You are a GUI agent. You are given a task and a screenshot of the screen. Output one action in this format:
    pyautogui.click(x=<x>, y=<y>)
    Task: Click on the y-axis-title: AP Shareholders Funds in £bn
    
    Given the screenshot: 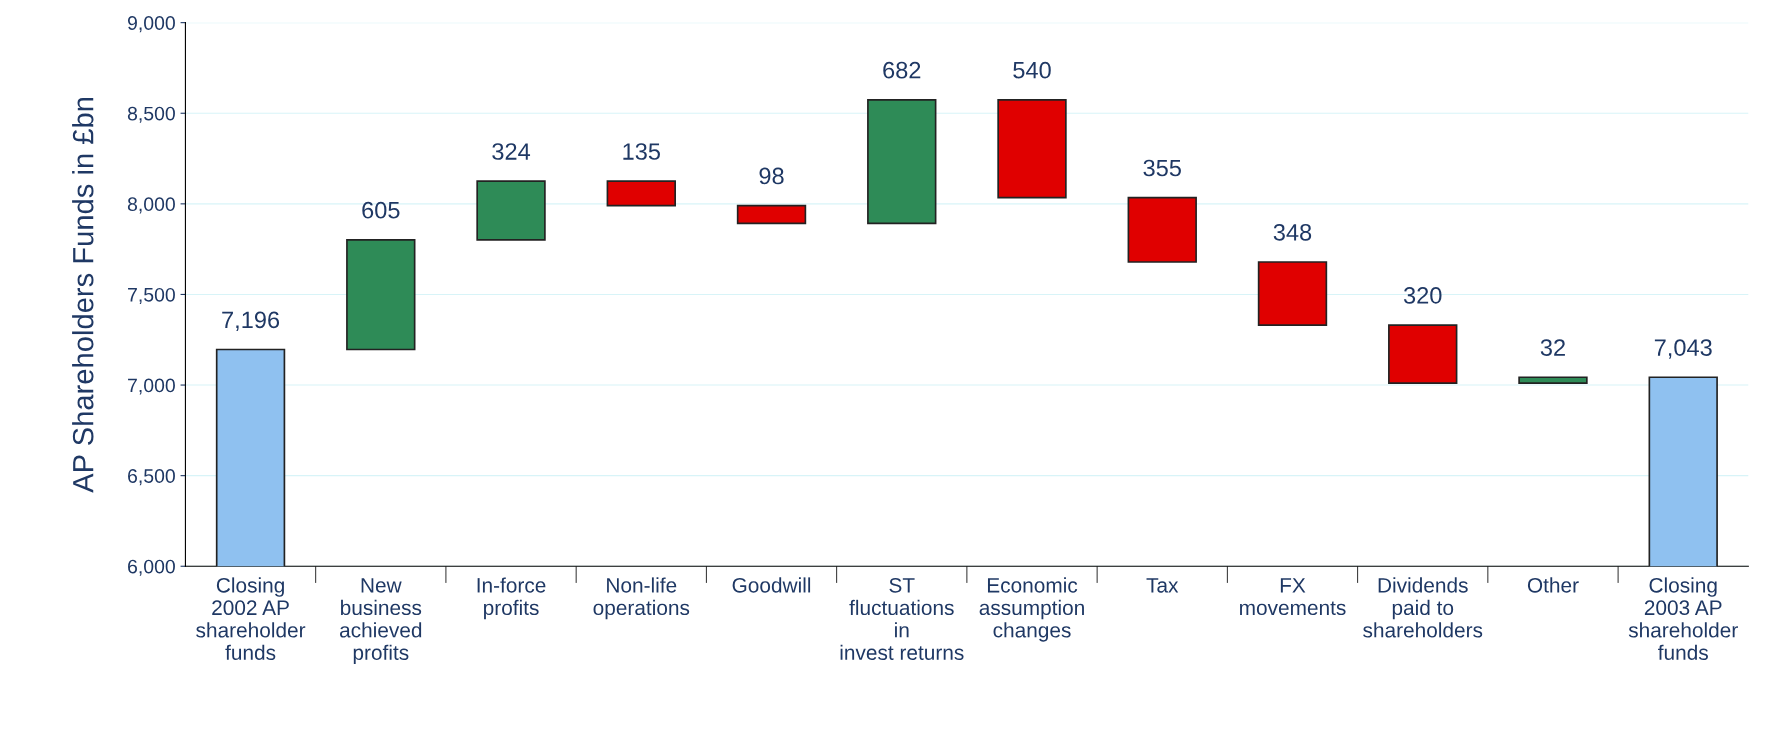 What is the action you would take?
    pyautogui.click(x=83, y=295)
    